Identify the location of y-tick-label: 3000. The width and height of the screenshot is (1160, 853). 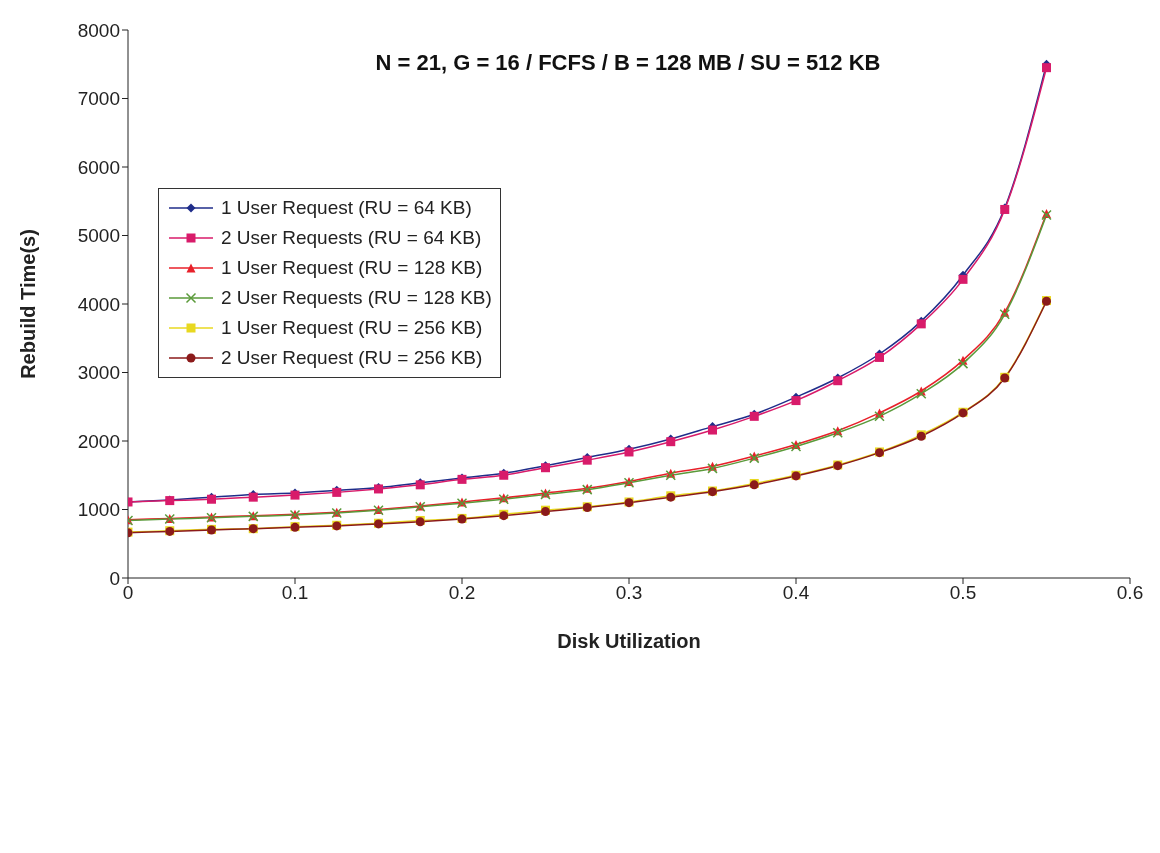
(98, 373).